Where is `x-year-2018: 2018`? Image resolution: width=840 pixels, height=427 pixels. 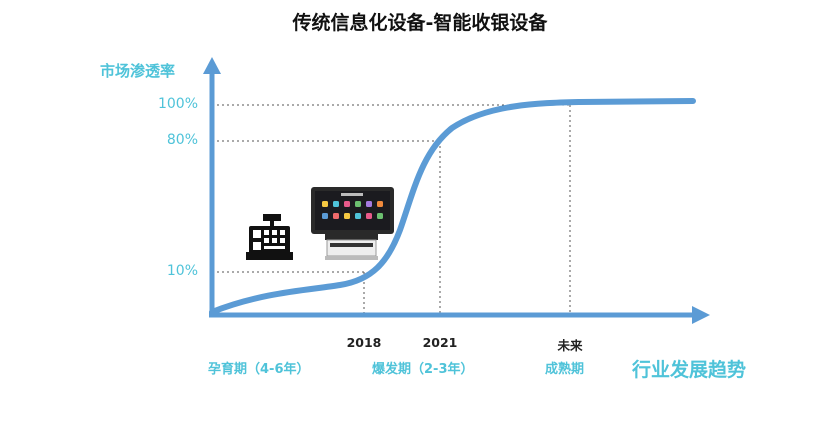 x-year-2018: 2018 is located at coordinates (364, 342).